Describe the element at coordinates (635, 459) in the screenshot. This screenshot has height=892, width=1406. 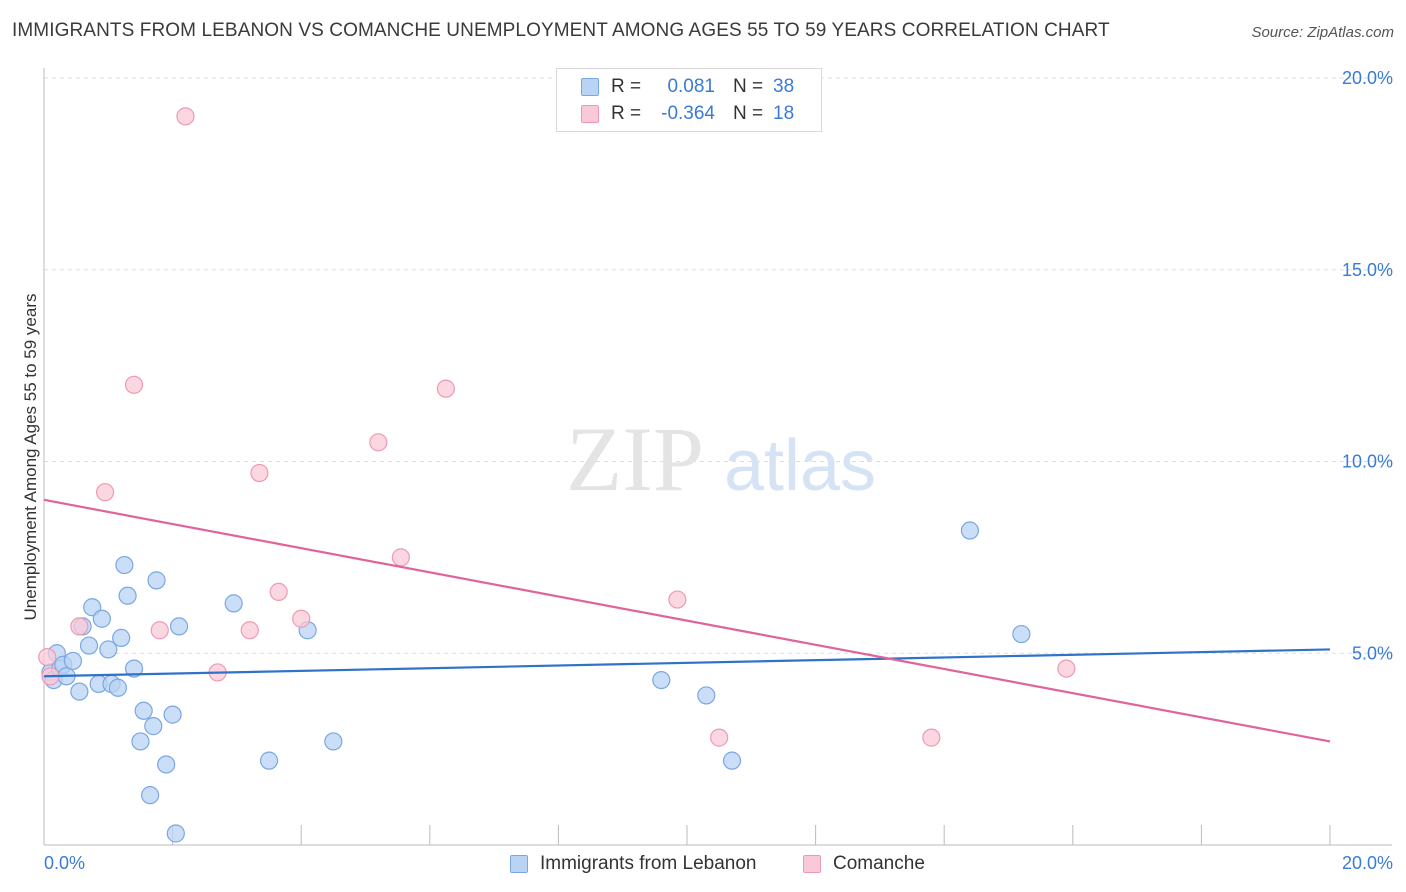
I see `watermark-zip: ZIP` at that location.